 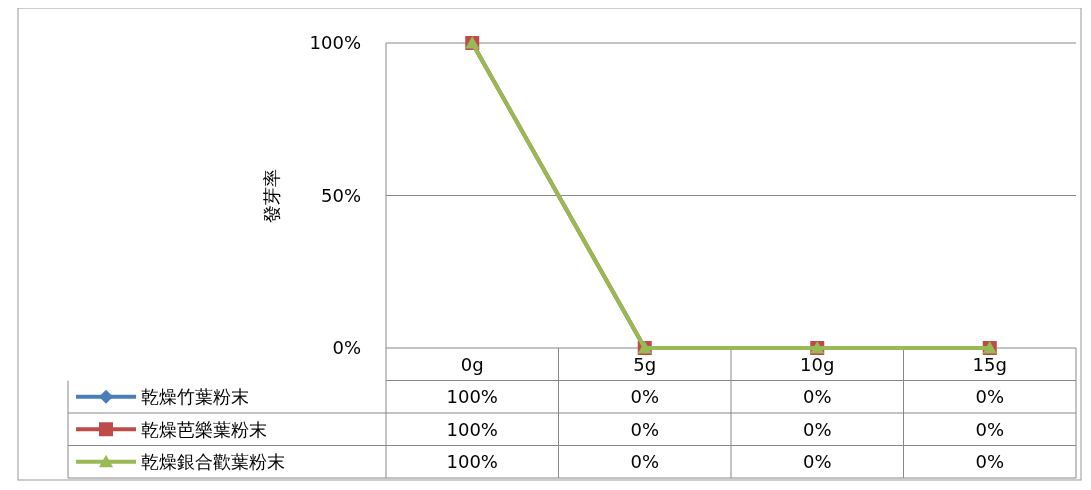 I want to click on x-tick-label: 5g, so click(x=645, y=364).